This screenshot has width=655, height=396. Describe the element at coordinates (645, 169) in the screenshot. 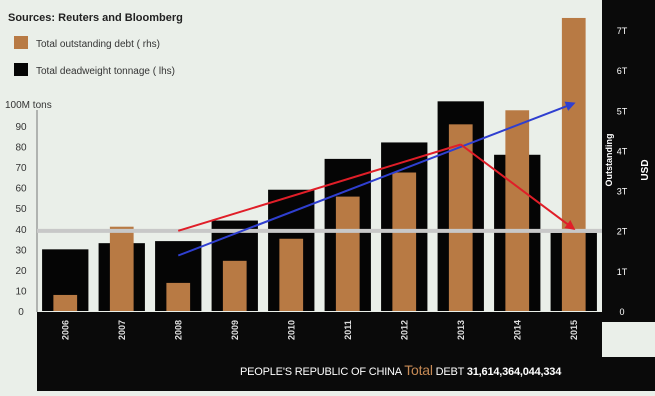

I see `right-axis-title: USD` at that location.